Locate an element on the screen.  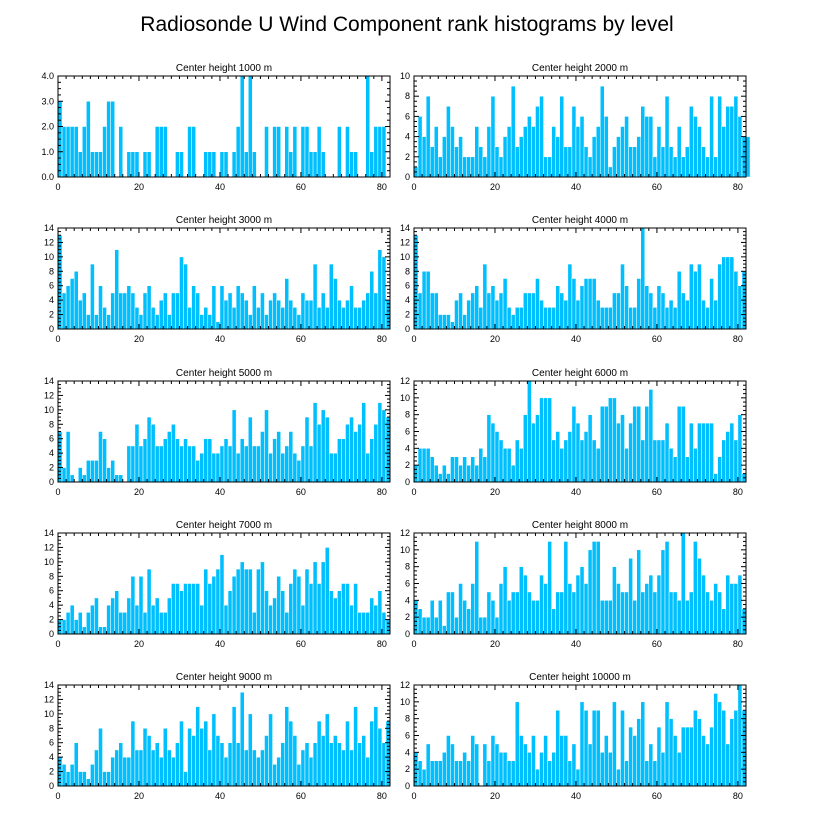
histogram-panel: Center height 8000 m 0 20 40 60 80 0 2 4 6 8 10 12 is located at coordinates (573, 584).